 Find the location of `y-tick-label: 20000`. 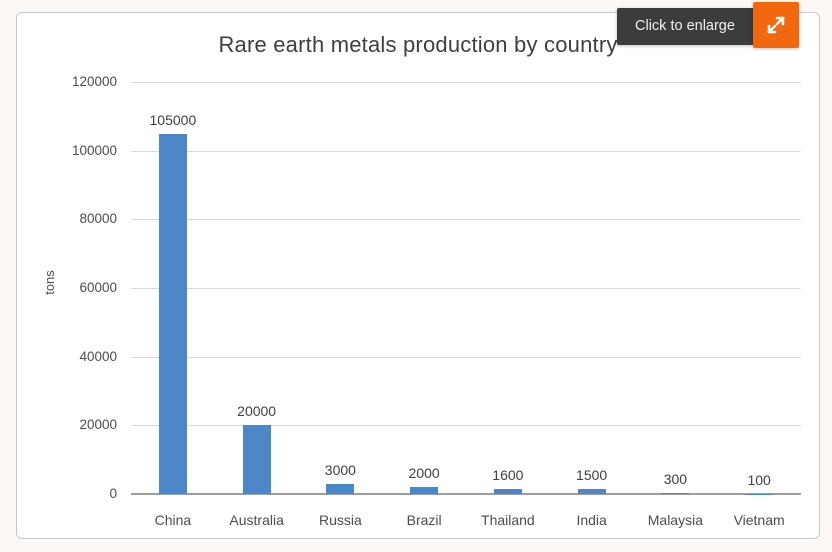

y-tick-label: 20000 is located at coordinates (98, 425).